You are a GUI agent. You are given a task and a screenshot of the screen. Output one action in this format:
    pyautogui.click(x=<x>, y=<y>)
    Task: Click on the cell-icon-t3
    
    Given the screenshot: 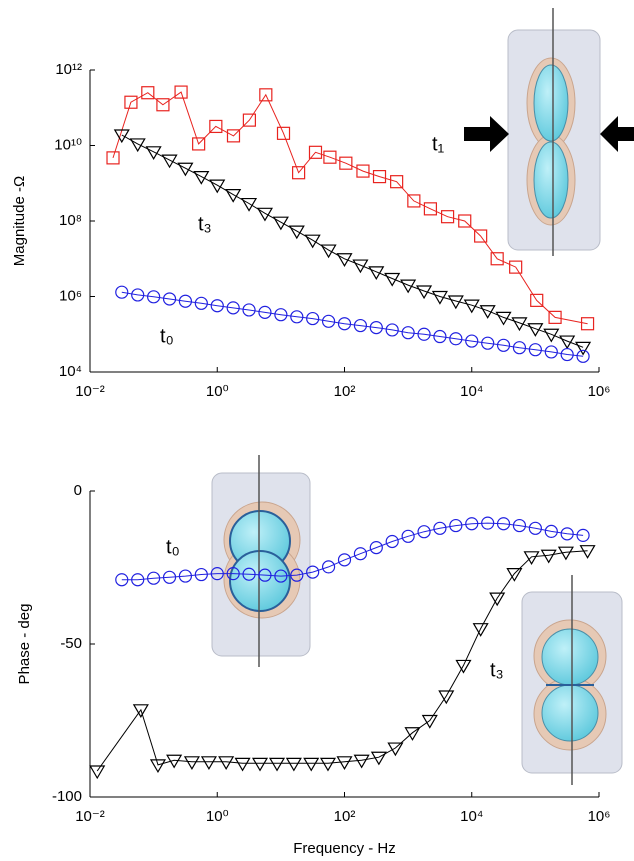 What is the action you would take?
    pyautogui.click(x=572, y=680)
    